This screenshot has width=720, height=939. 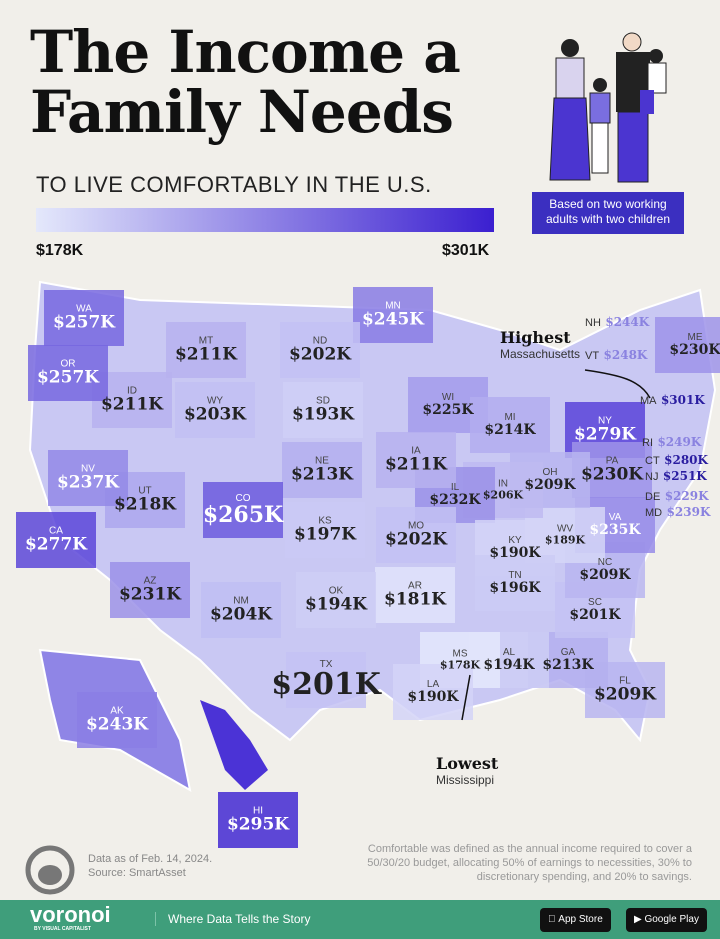 I want to click on state-abbr: MN, so click(x=393, y=306).